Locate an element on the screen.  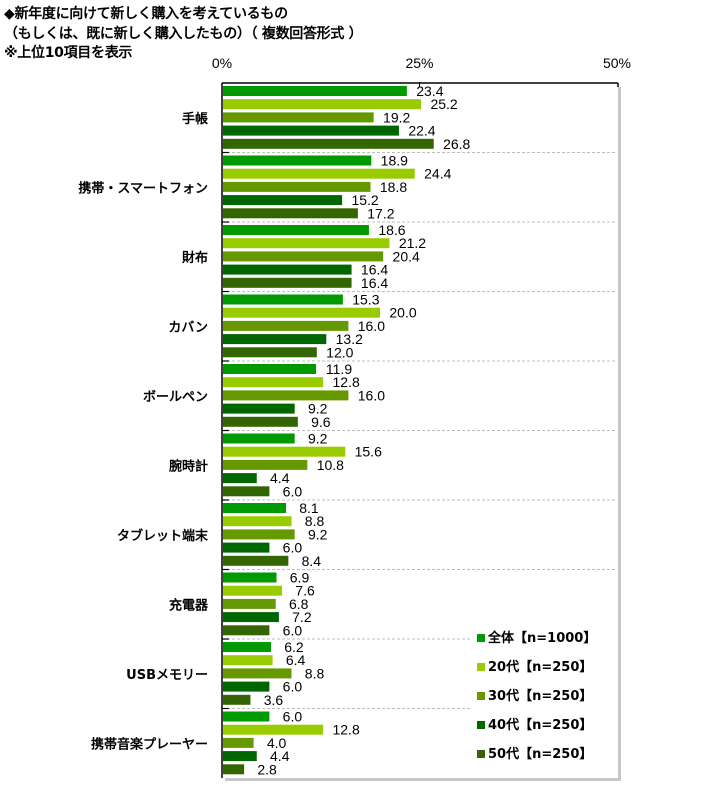
category-label: 充電器 is located at coordinates (189, 605).